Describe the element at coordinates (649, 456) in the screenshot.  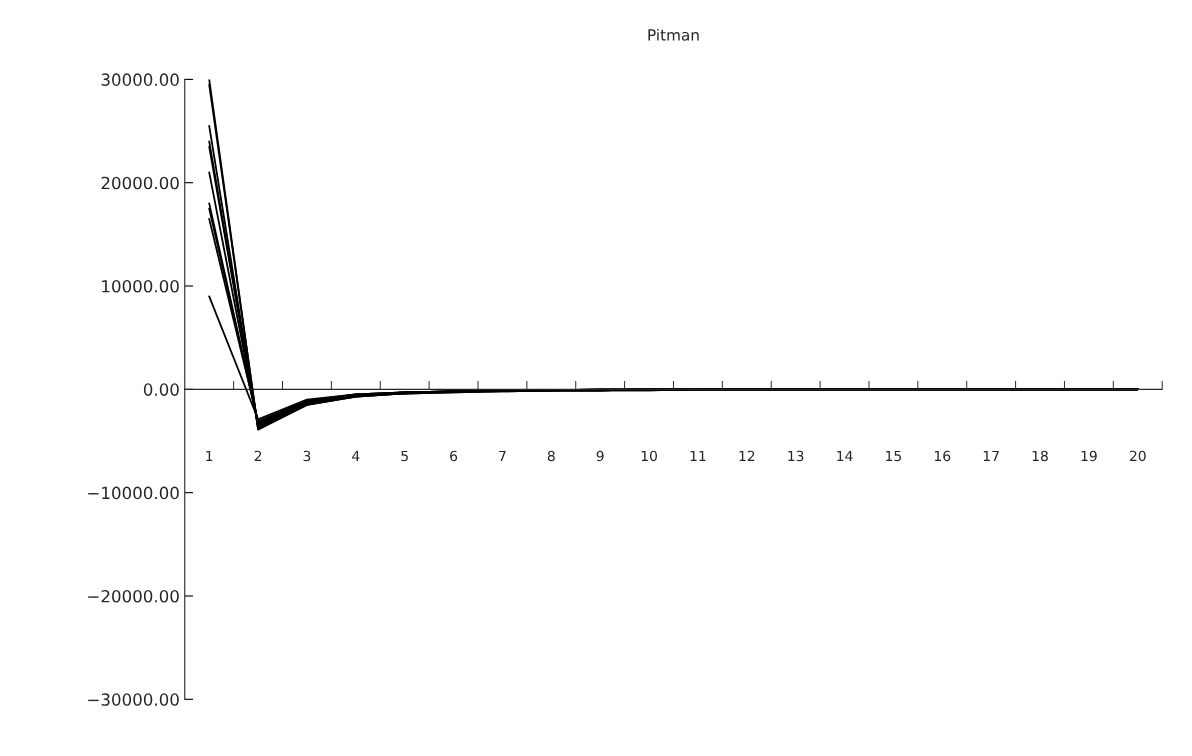
I see `x-tick-label: 10` at that location.